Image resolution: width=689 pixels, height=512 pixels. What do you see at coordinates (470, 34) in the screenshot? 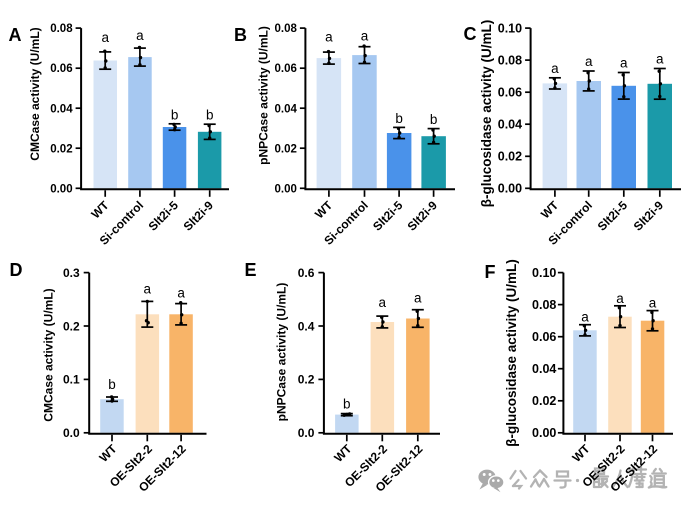
I see `svg-text: C` at bounding box center [470, 34].